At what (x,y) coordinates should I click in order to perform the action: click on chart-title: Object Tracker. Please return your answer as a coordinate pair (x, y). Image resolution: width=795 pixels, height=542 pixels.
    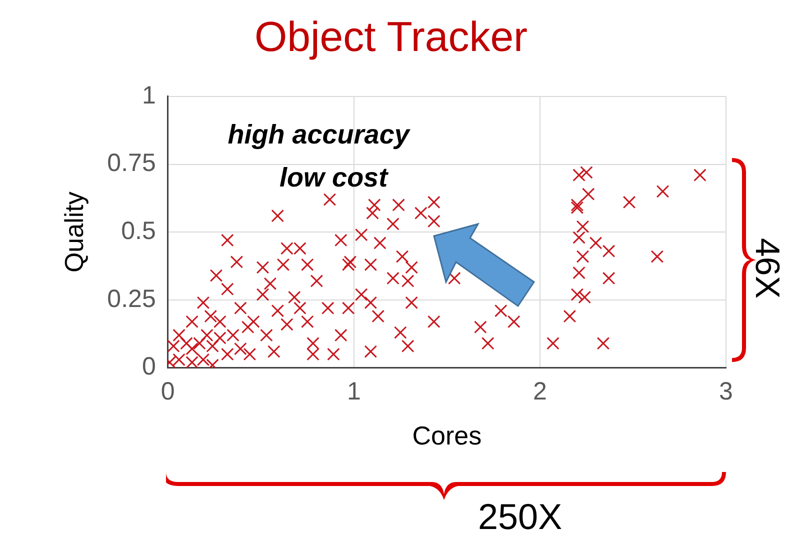
    Looking at the image, I should click on (391, 36).